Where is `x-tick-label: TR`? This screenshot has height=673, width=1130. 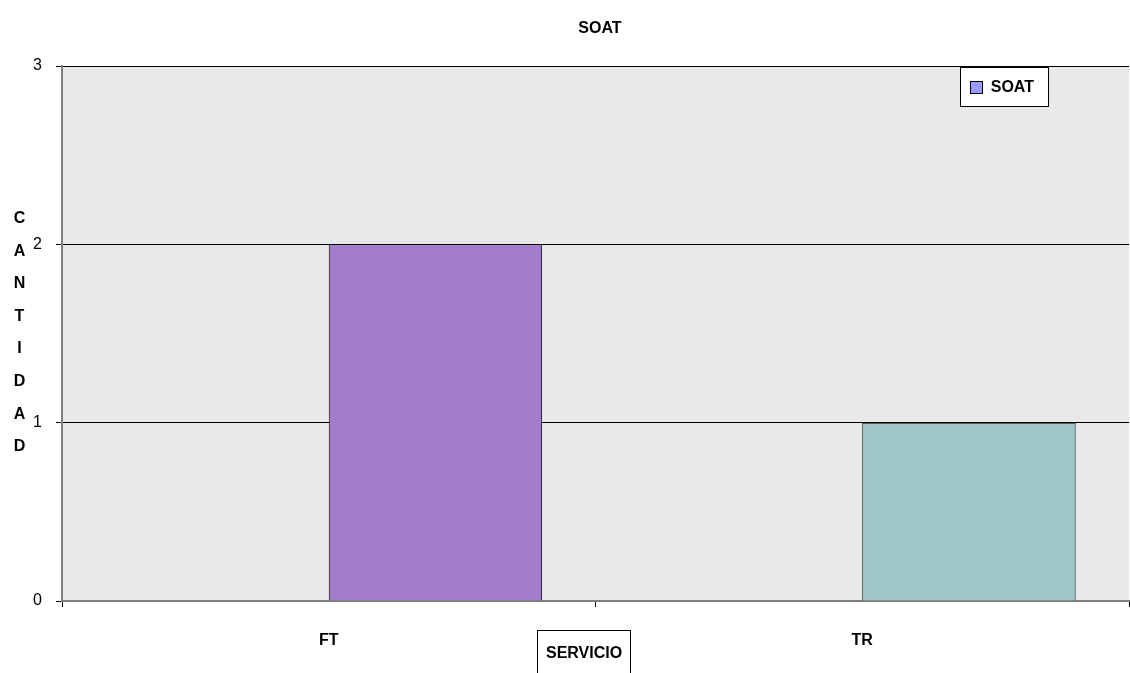 x-tick-label: TR is located at coordinates (862, 640).